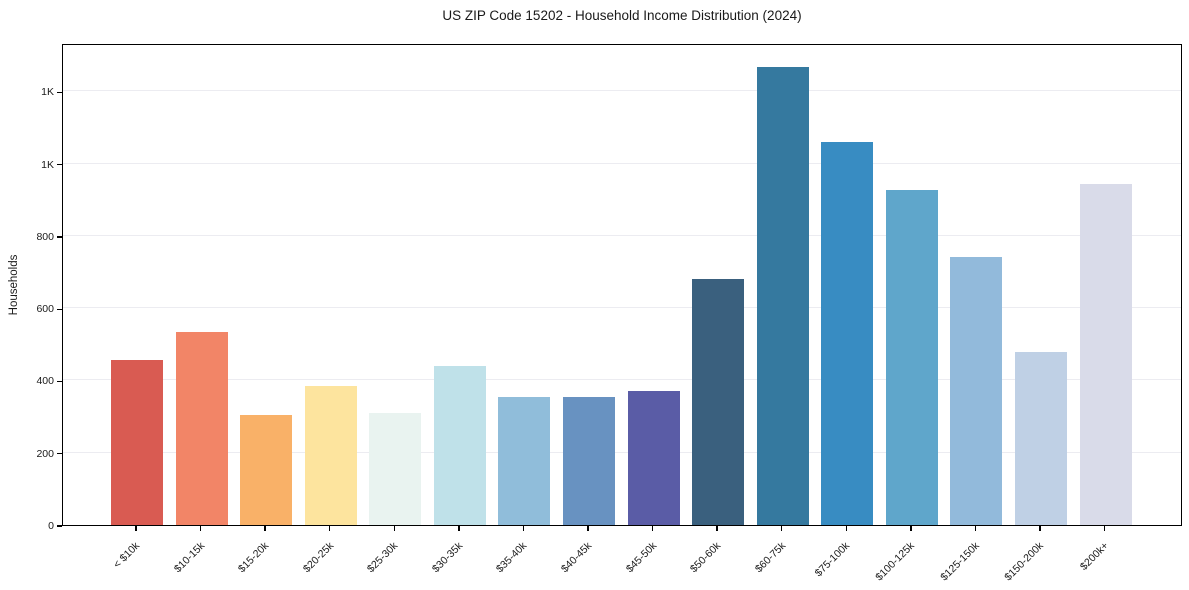 Image resolution: width=1189 pixels, height=590 pixels. Describe the element at coordinates (641, 557) in the screenshot. I see `x-tick-label: $45-50k` at that location.